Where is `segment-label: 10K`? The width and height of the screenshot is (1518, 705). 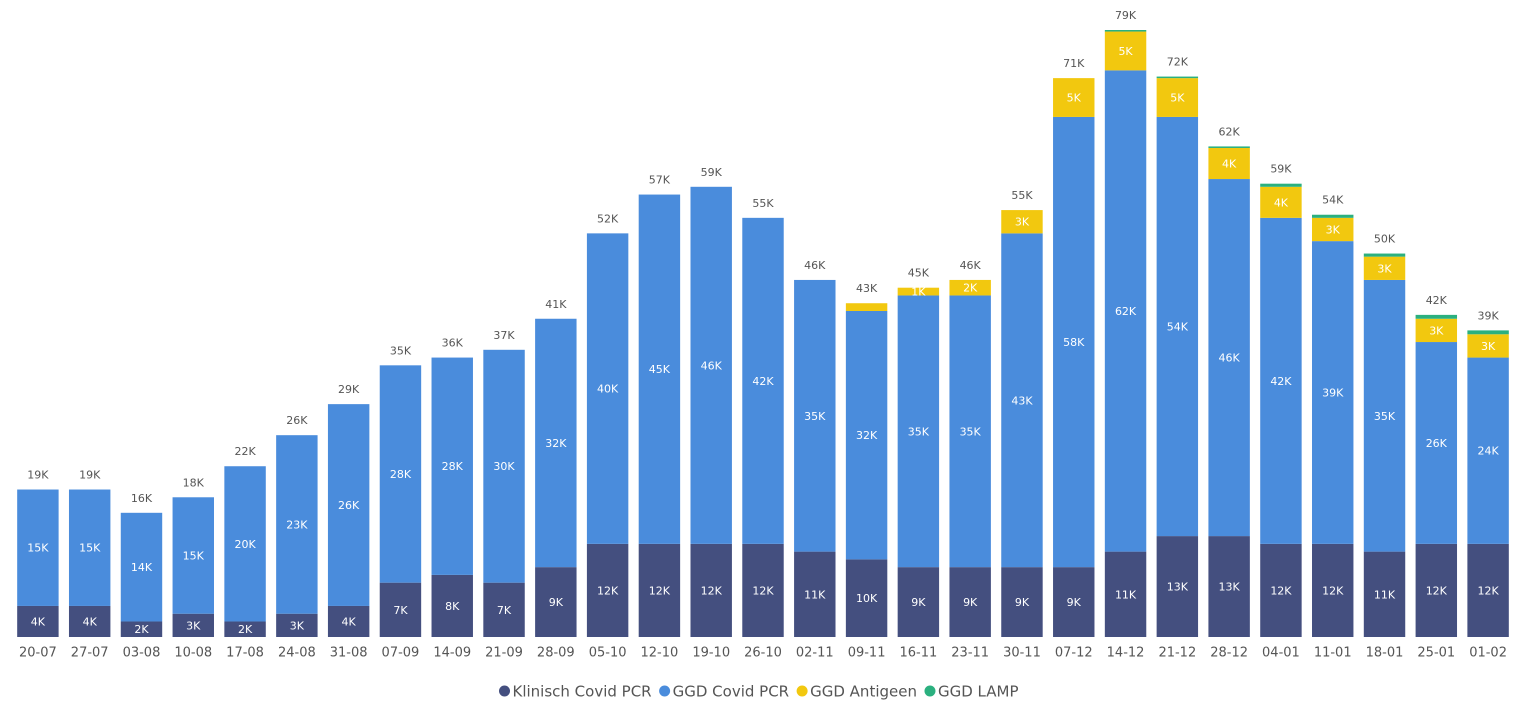 segment-label: 10K is located at coordinates (867, 598).